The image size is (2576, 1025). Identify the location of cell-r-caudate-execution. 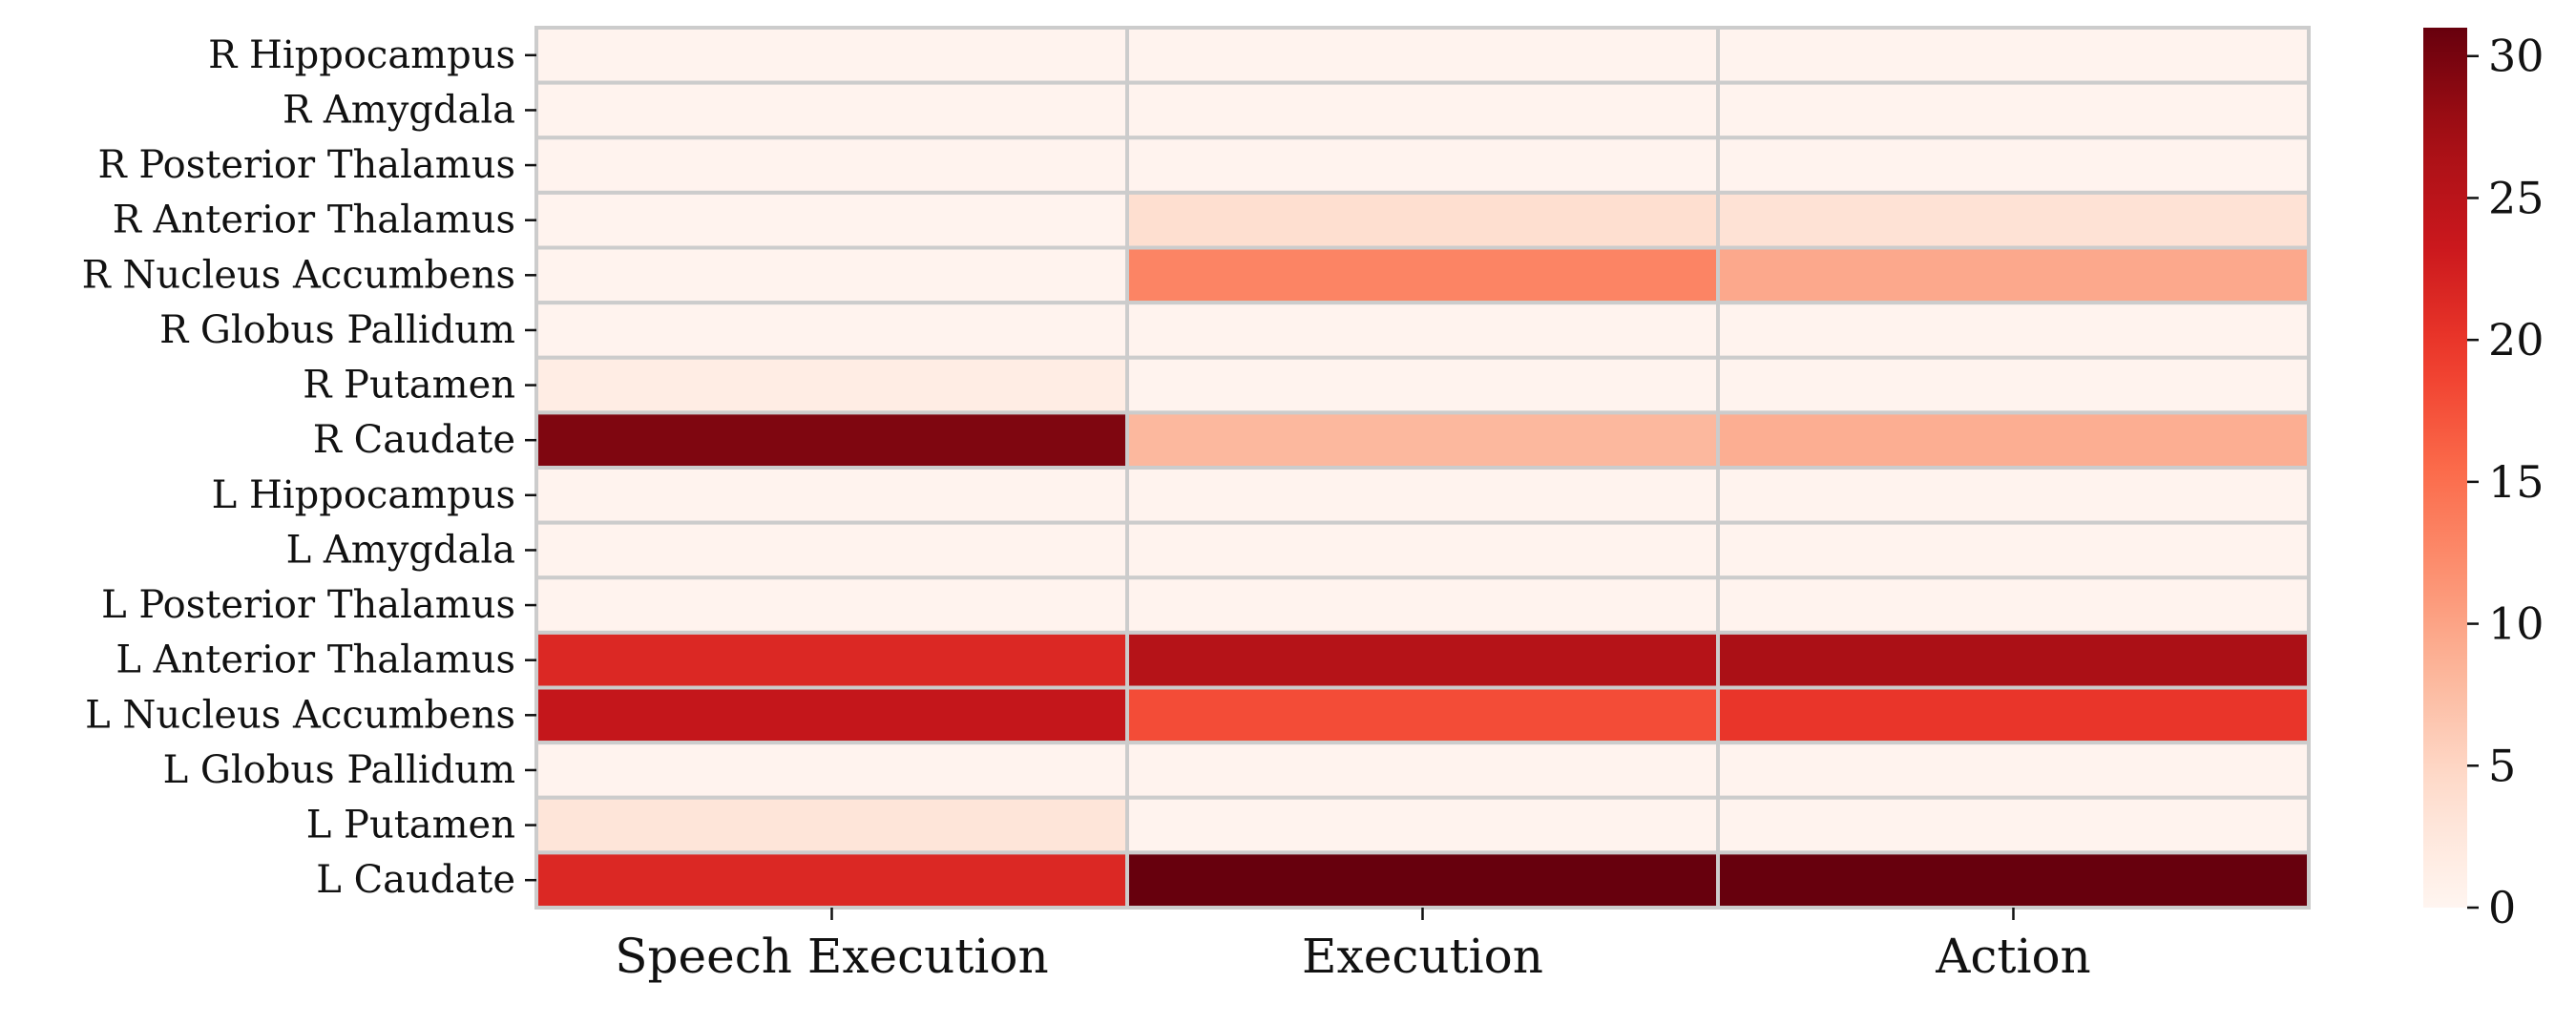
(1422, 440).